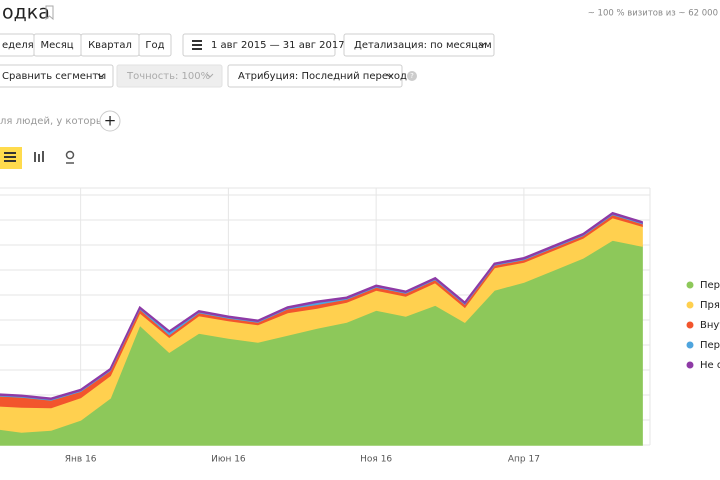 The height and width of the screenshot is (480, 720). What do you see at coordinates (81, 460) in the screenshot?
I see `x-tick-label: Янв 16` at bounding box center [81, 460].